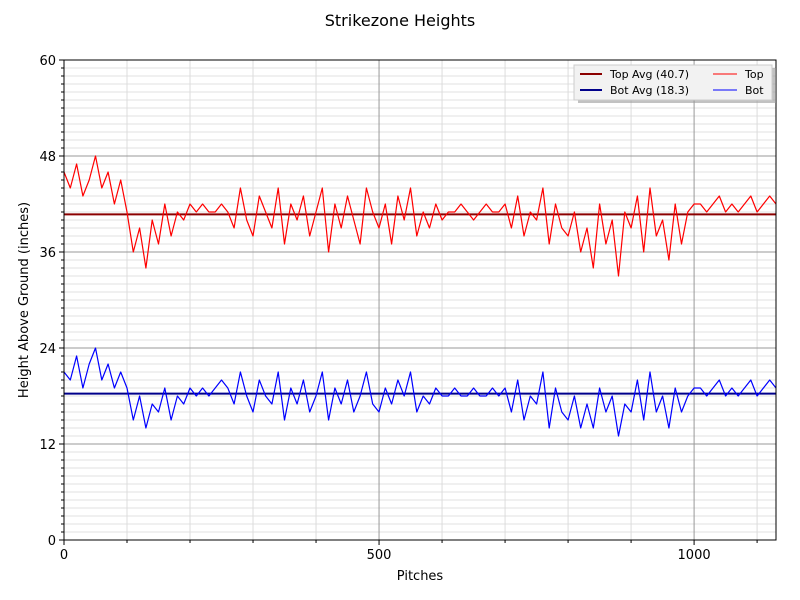 The image size is (800, 600). What do you see at coordinates (400, 20) in the screenshot?
I see `chart-title: Strikezone Heights` at bounding box center [400, 20].